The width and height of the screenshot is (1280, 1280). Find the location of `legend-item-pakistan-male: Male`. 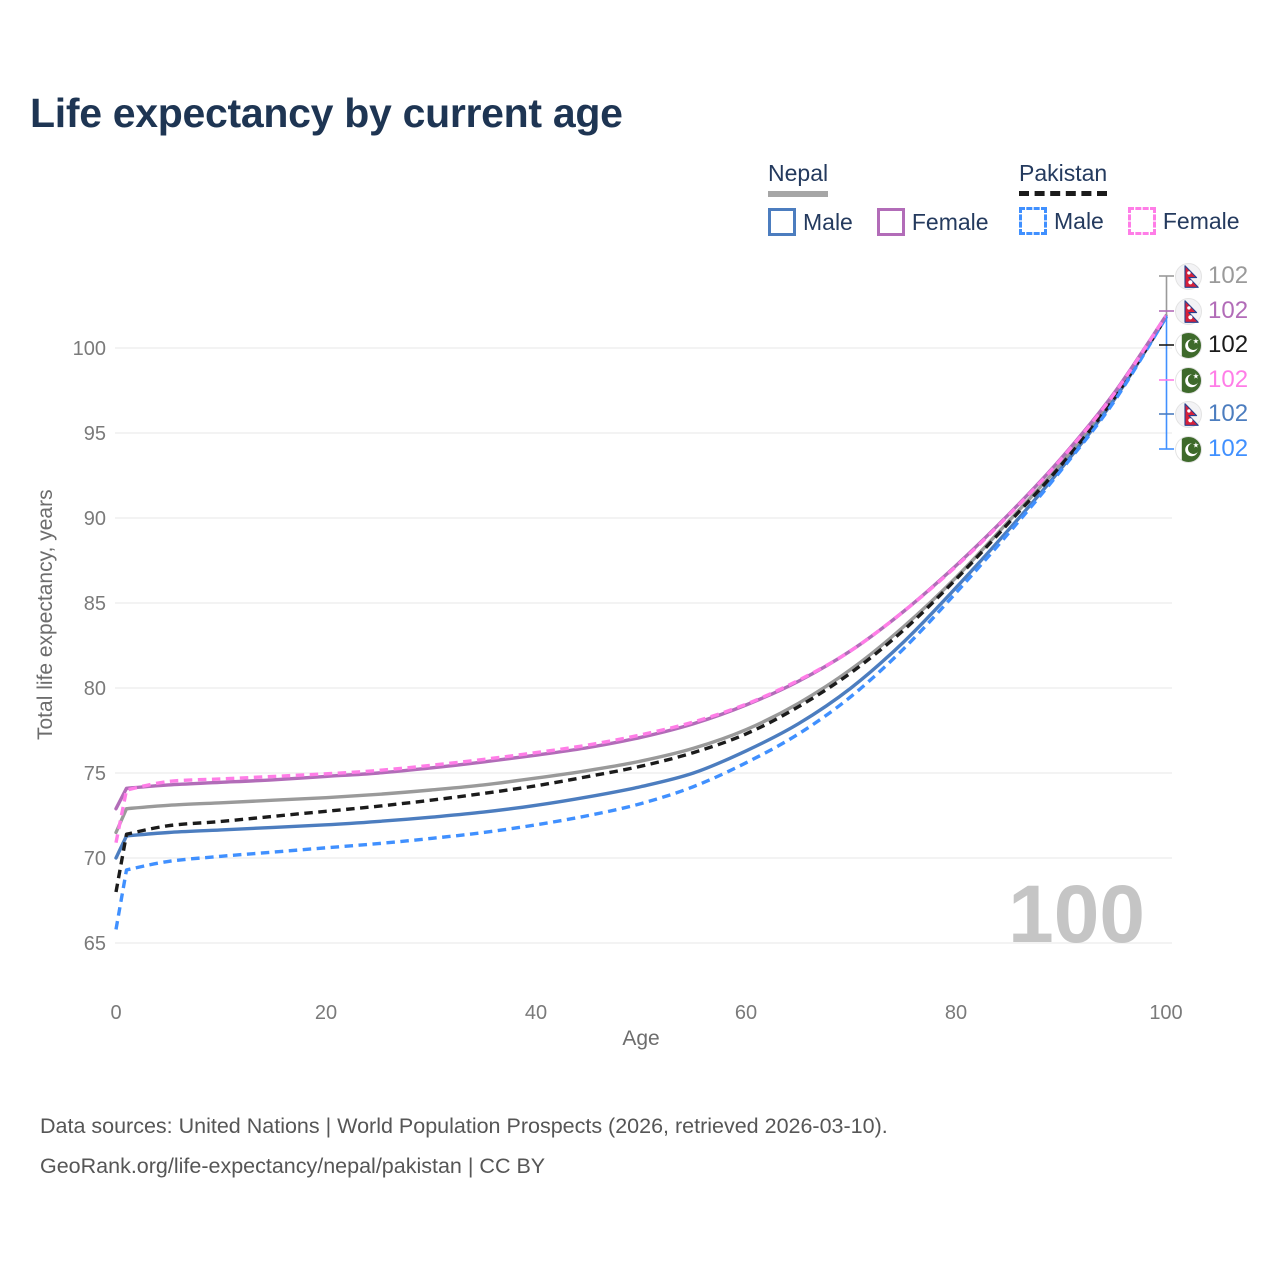

legend-item-pakistan-male: Male is located at coordinates (1061, 221).